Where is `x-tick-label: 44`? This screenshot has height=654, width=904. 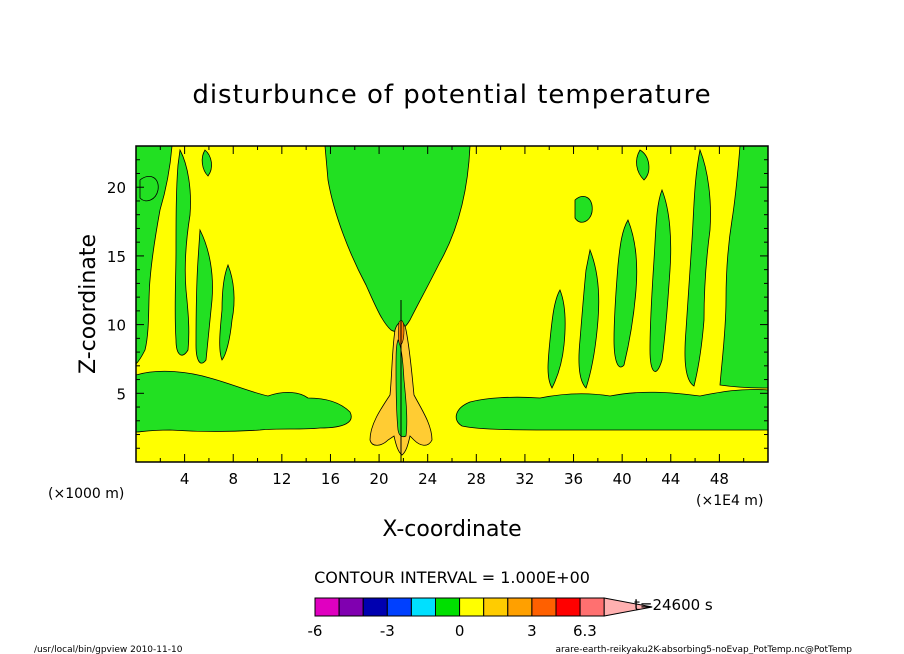
x-tick-label: 44 is located at coordinates (670, 479).